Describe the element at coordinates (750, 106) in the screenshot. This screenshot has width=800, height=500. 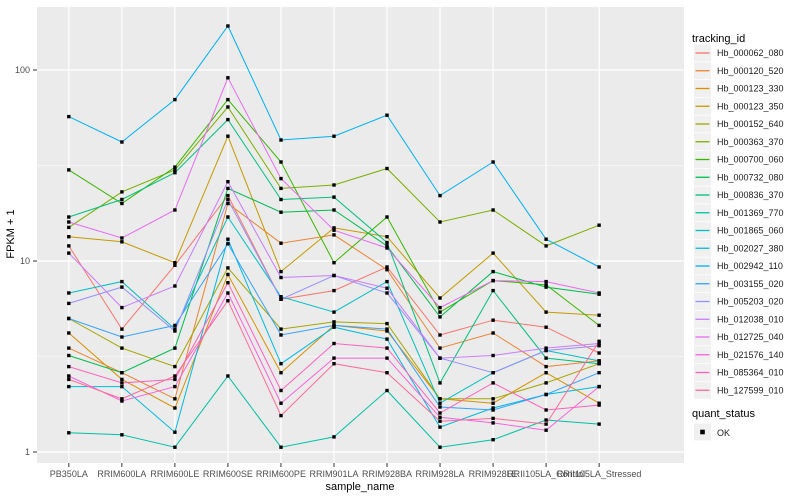
I see `legend-item-label: Hb_000123_350` at that location.